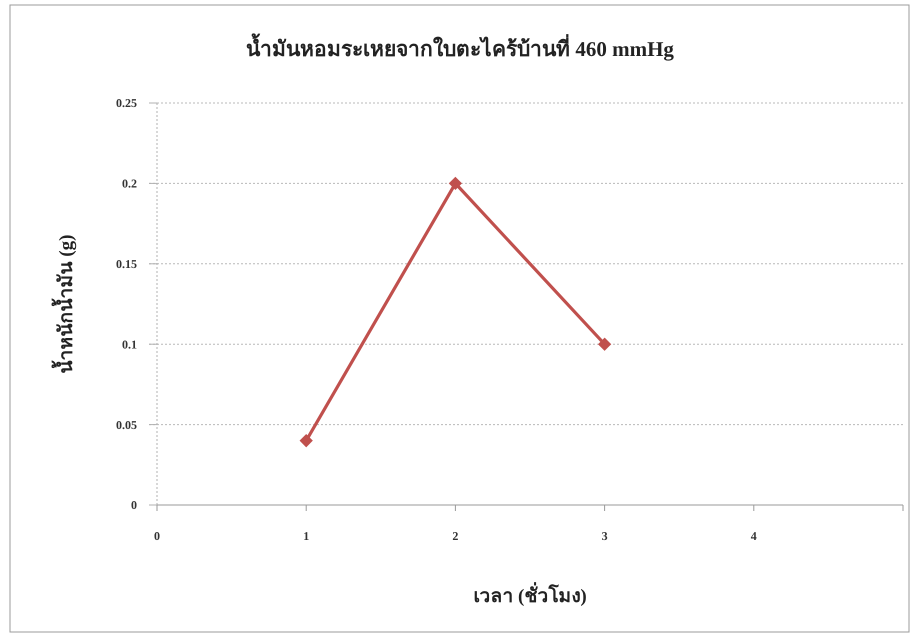  Describe the element at coordinates (306, 536) in the screenshot. I see `x-tick-label: 1` at that location.